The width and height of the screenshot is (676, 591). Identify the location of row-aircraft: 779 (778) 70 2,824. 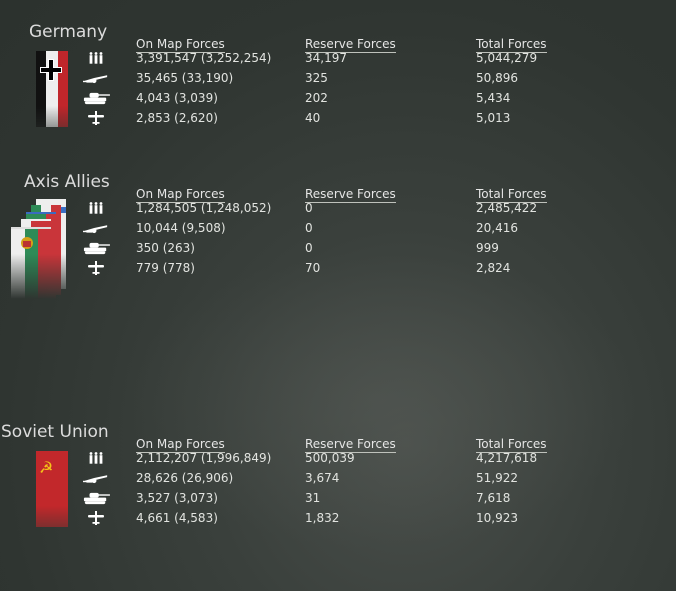
(338, 271).